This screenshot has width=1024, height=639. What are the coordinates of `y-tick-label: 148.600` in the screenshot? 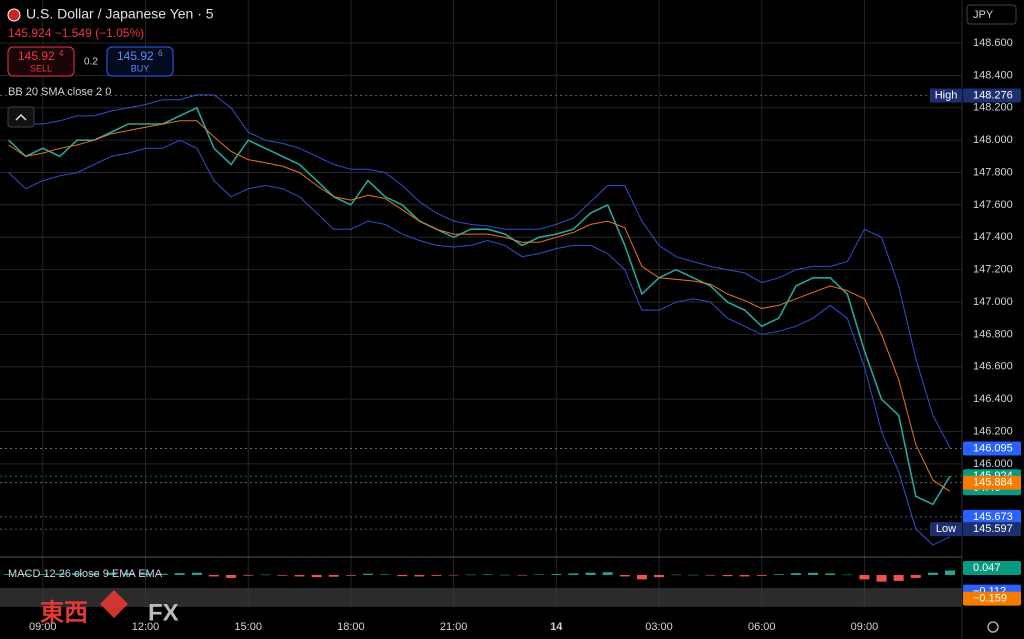 It's located at (993, 43).